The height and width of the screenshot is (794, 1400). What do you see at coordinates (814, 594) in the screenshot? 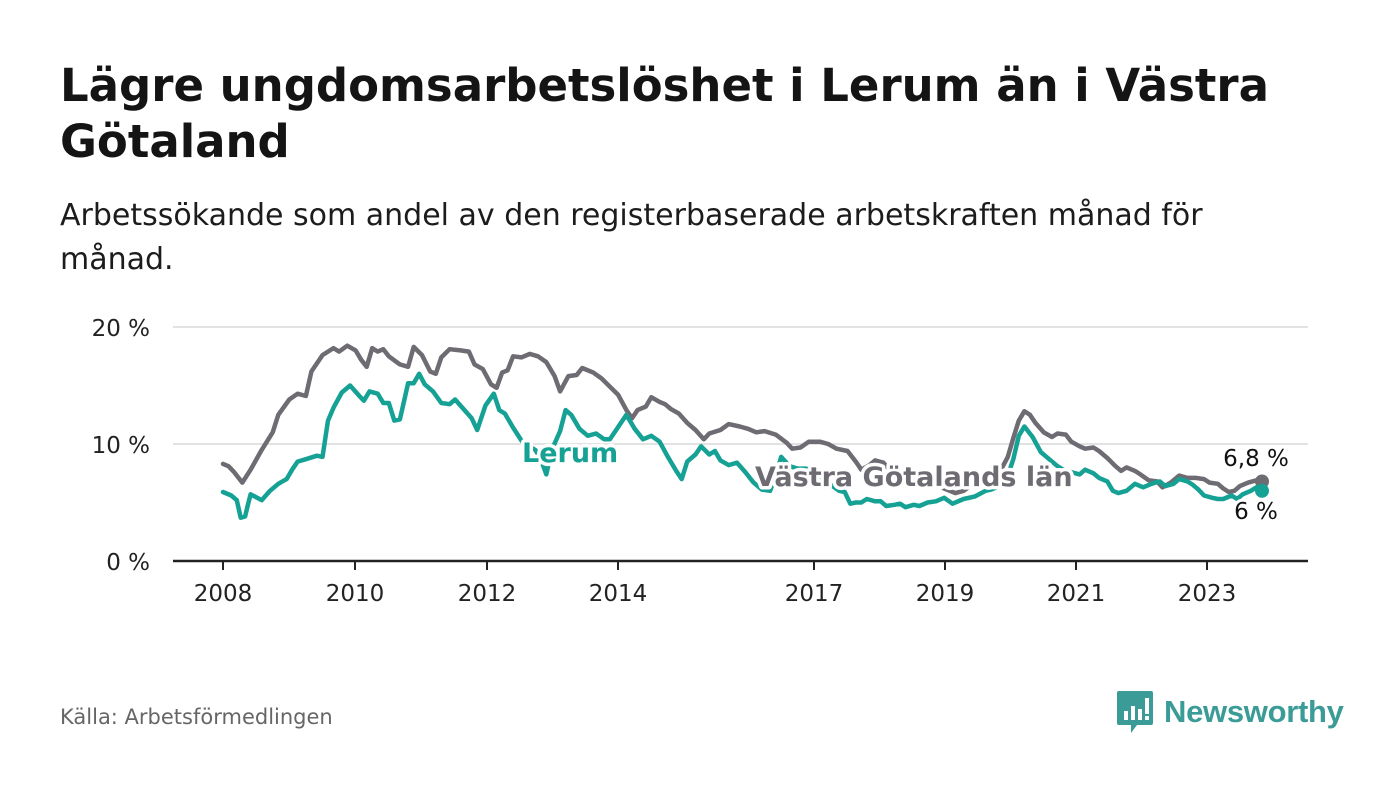
I see `x-tick-label: 2017` at bounding box center [814, 594].